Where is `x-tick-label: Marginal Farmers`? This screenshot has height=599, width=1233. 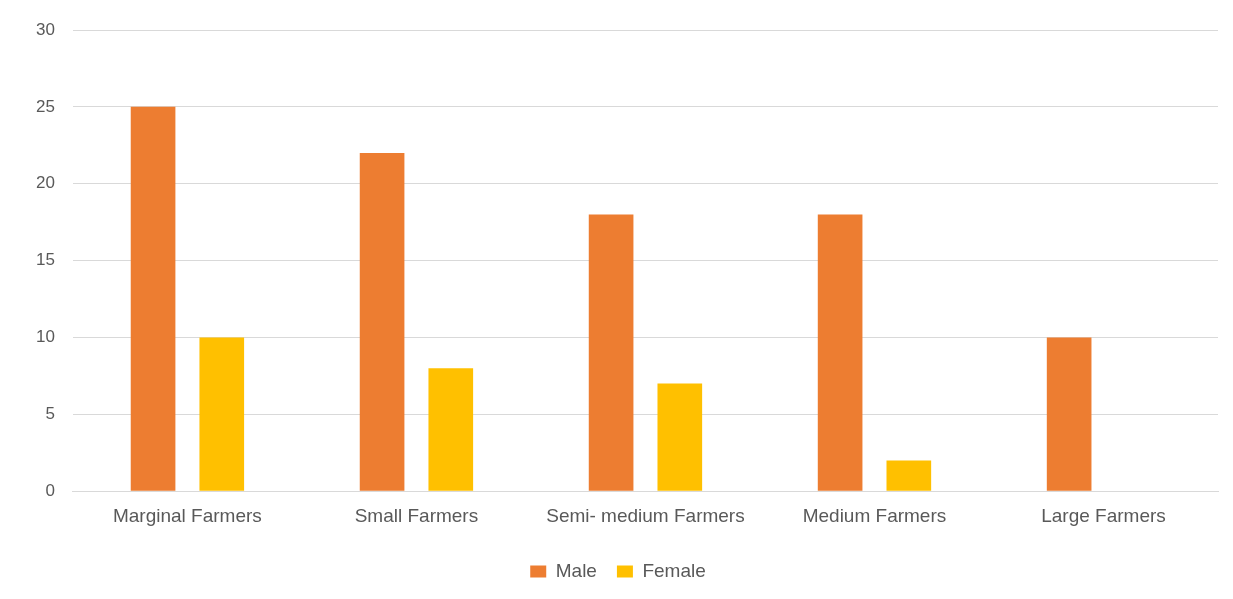 x-tick-label: Marginal Farmers is located at coordinates (187, 515).